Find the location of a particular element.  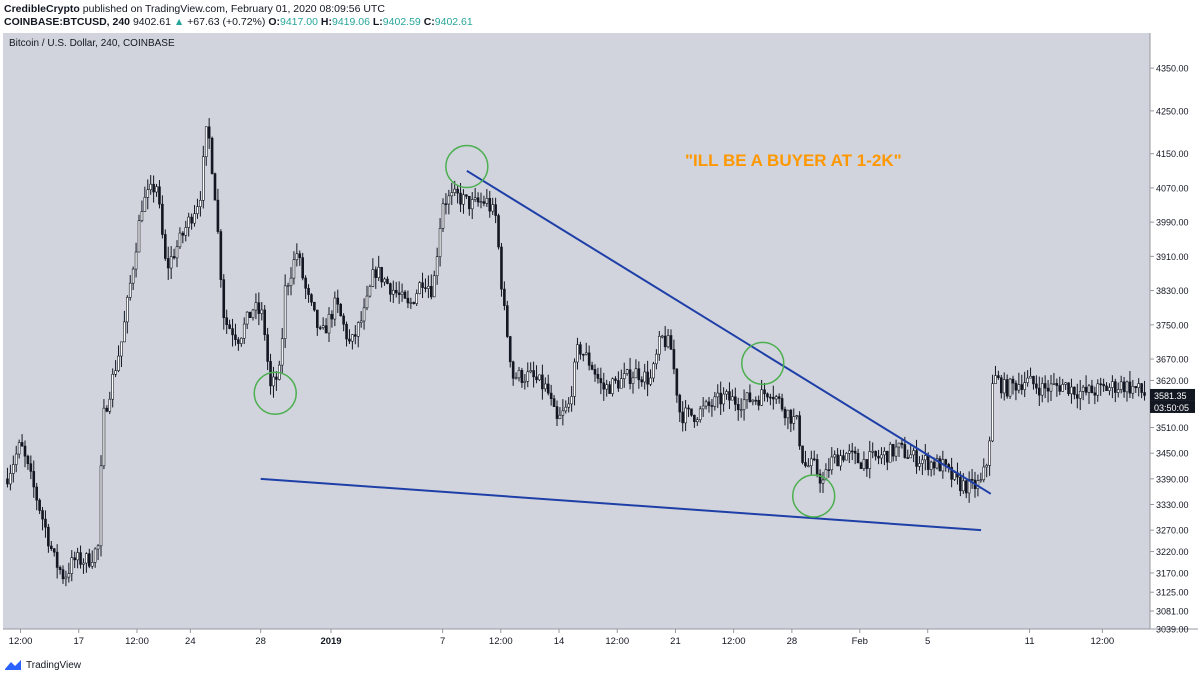

x-tick-label: 12:00 is located at coordinates (734, 641).